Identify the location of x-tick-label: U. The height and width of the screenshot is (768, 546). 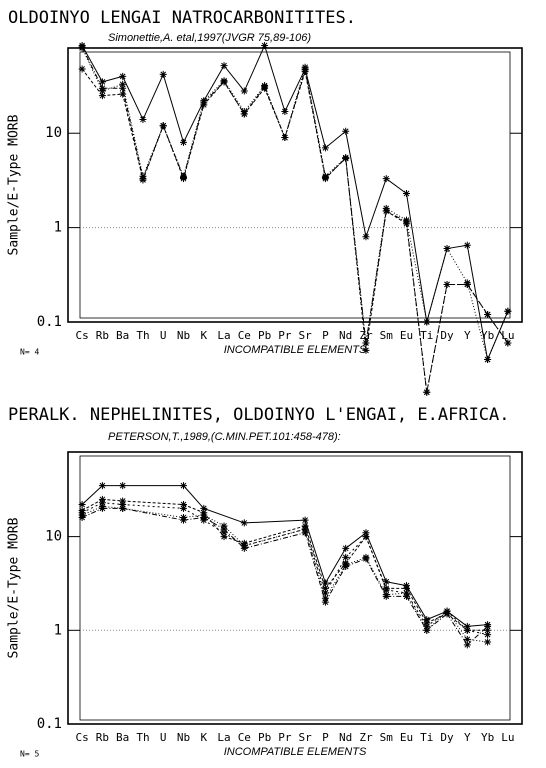
(163, 737).